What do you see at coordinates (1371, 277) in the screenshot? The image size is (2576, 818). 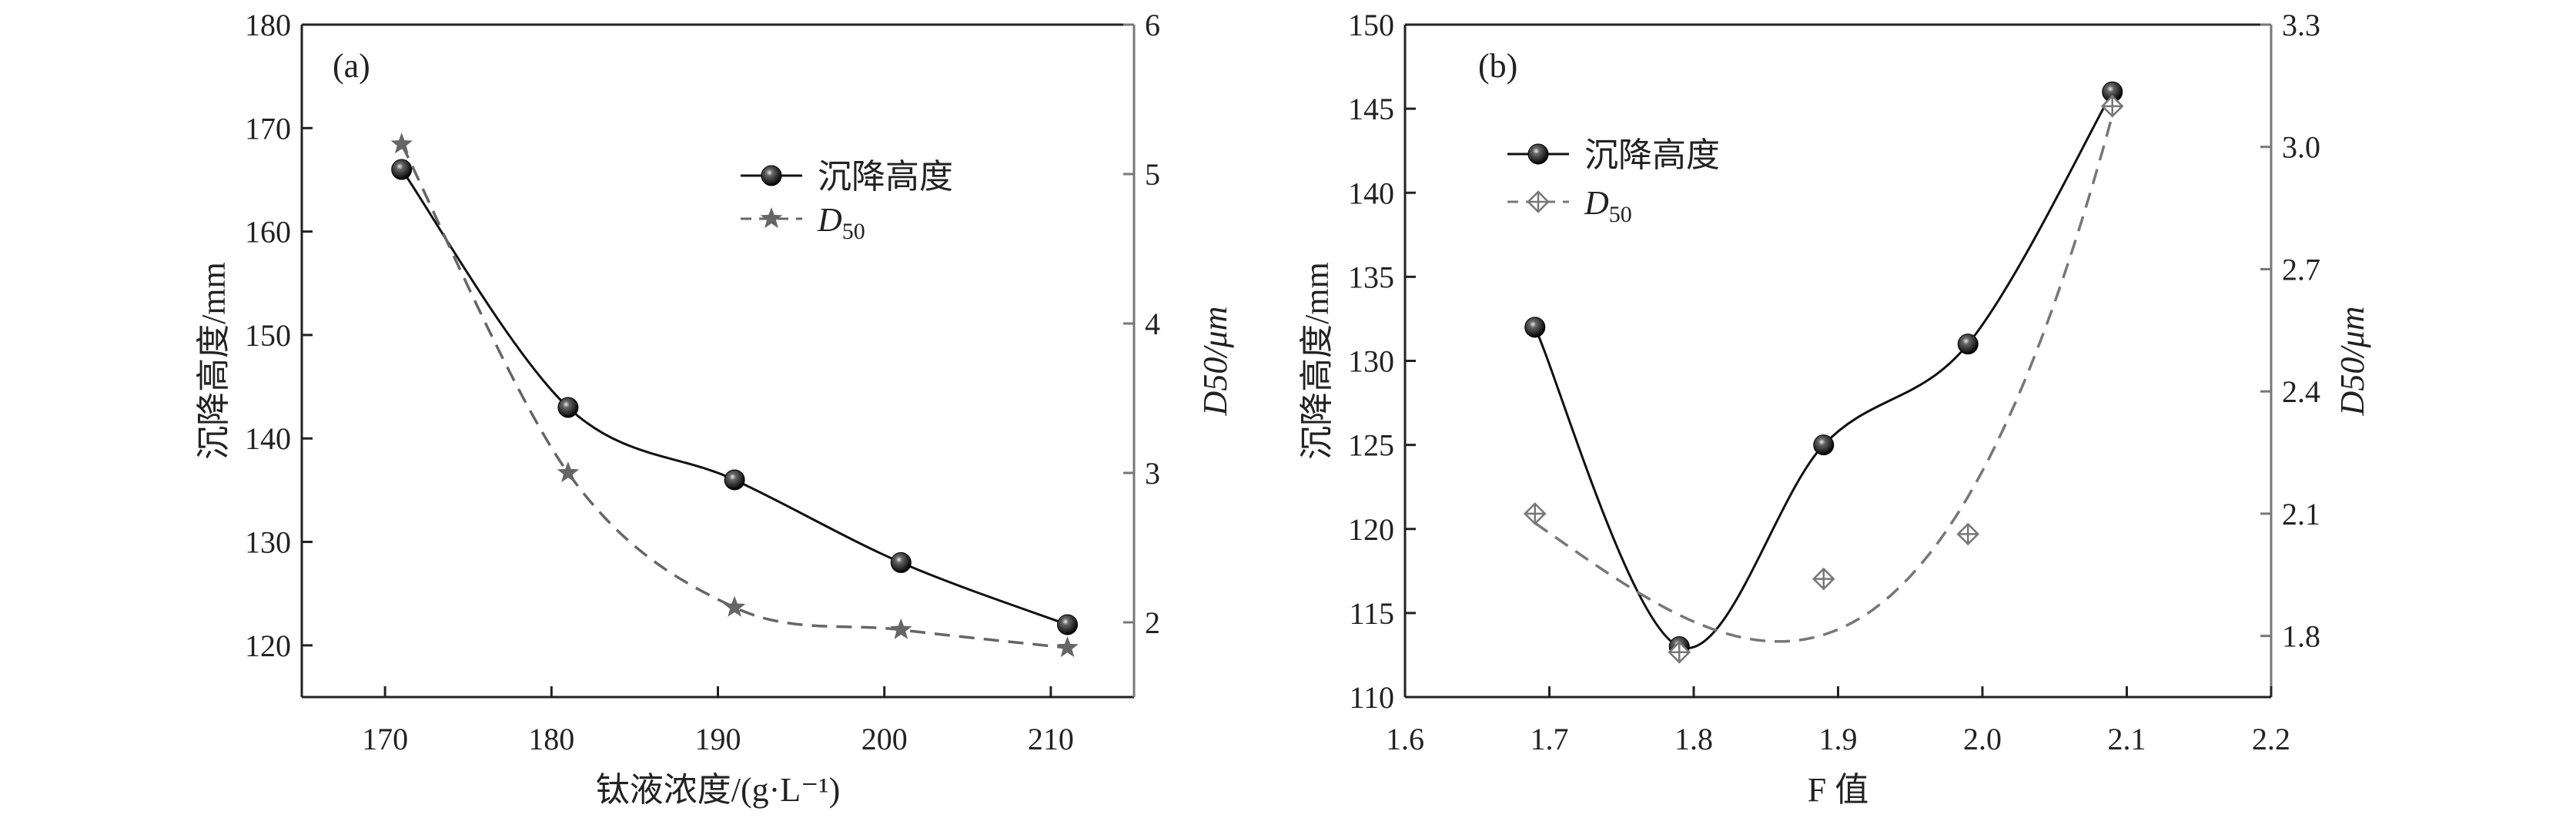 I see `y-tick-label: 135` at bounding box center [1371, 277].